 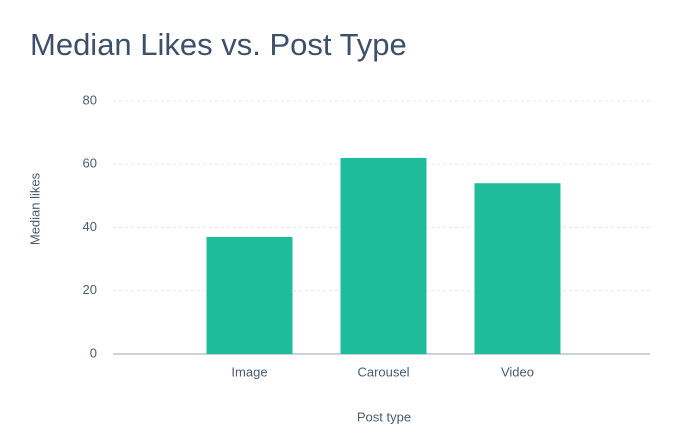 I want to click on x-tick-label: Image, so click(x=249, y=371).